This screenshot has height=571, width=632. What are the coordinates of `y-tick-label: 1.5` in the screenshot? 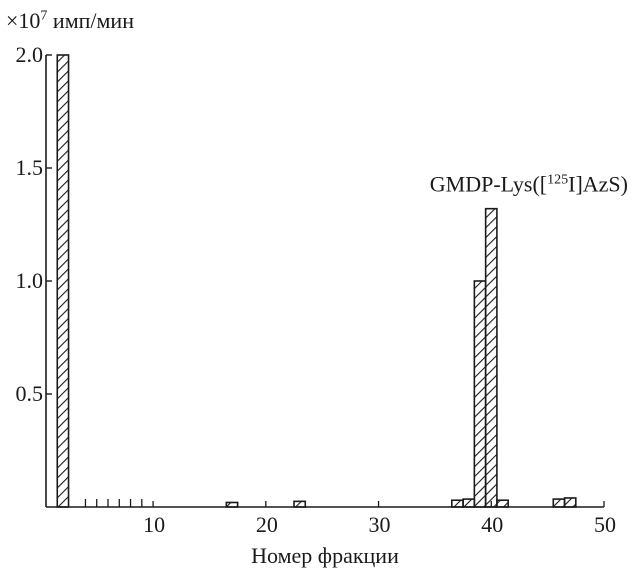 It's located at (30, 167).